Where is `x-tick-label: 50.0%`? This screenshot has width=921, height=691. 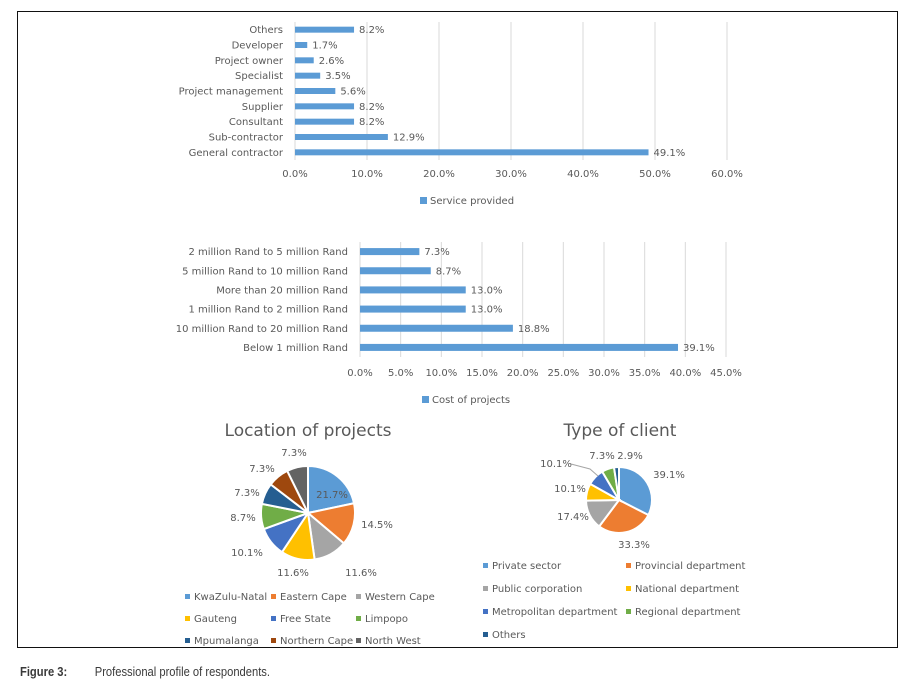
x-tick-label: 50.0% is located at coordinates (655, 174).